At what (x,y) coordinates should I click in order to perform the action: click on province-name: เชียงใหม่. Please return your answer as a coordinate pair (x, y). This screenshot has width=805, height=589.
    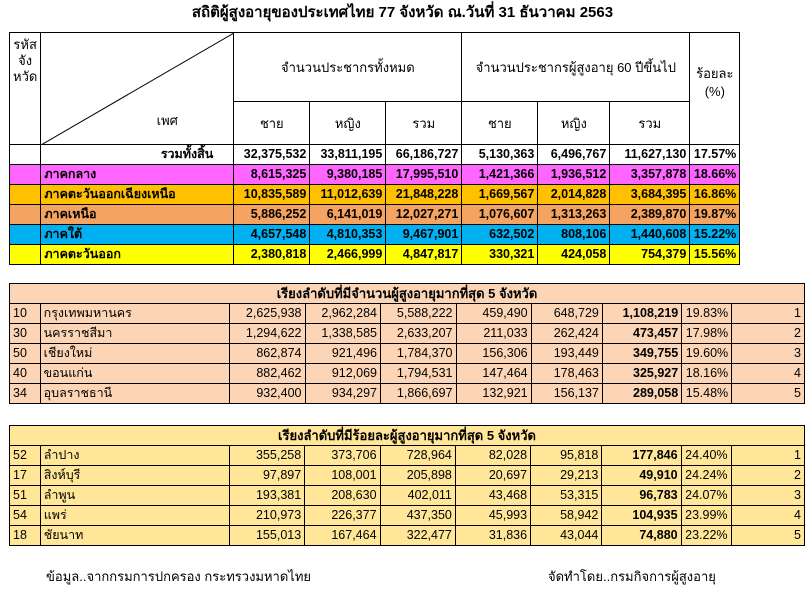
    Looking at the image, I should click on (135, 353).